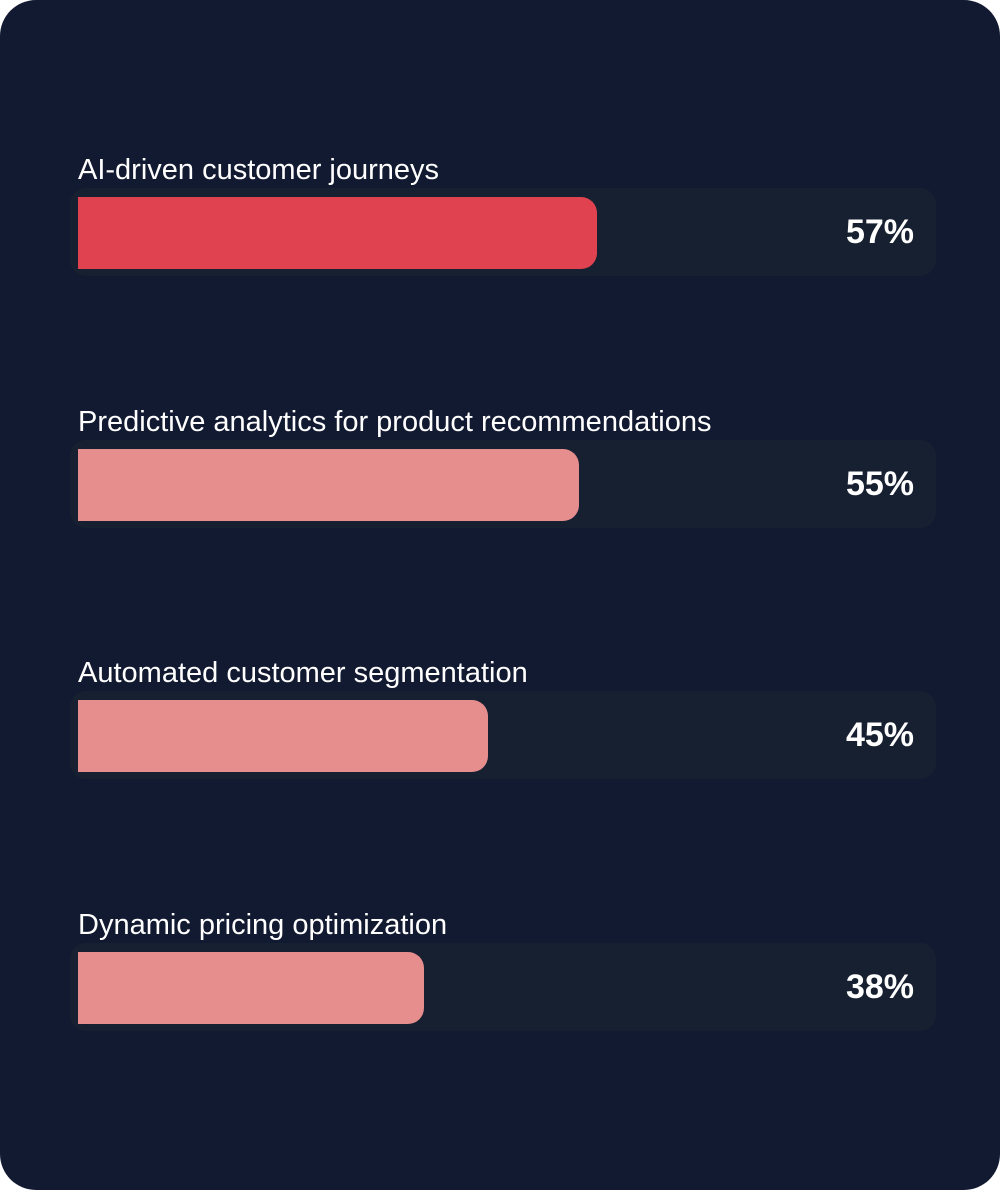 The height and width of the screenshot is (1190, 1000). What do you see at coordinates (259, 170) in the screenshot?
I see `bar-category-label: AI-driven customer journeys` at bounding box center [259, 170].